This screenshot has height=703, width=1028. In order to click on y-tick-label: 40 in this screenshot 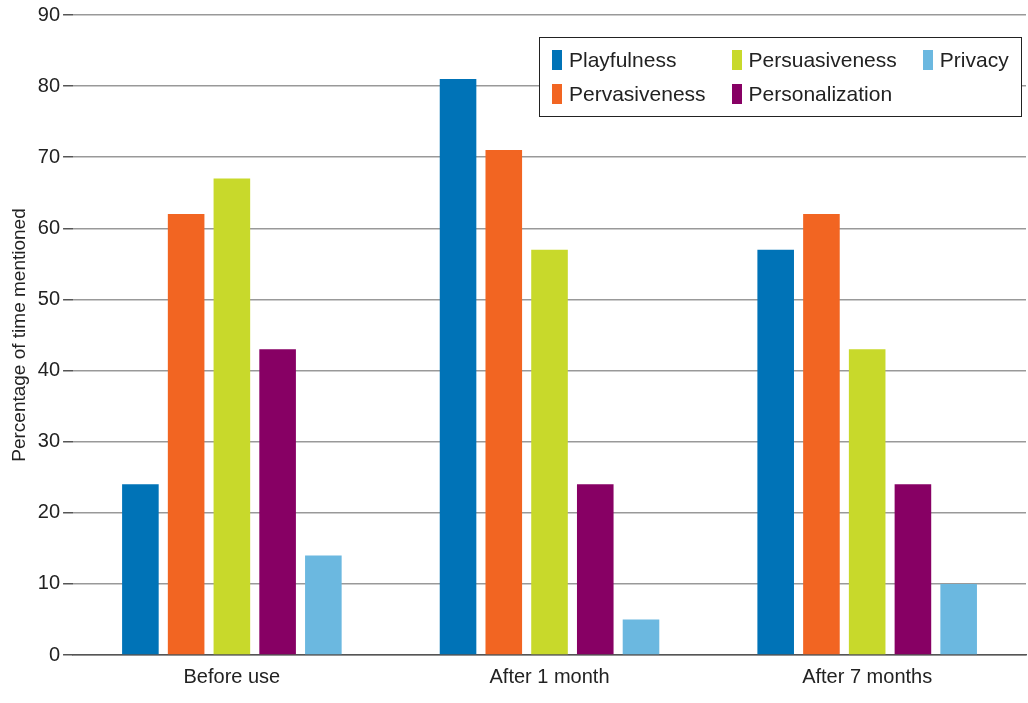, I will do `click(49, 369)`.